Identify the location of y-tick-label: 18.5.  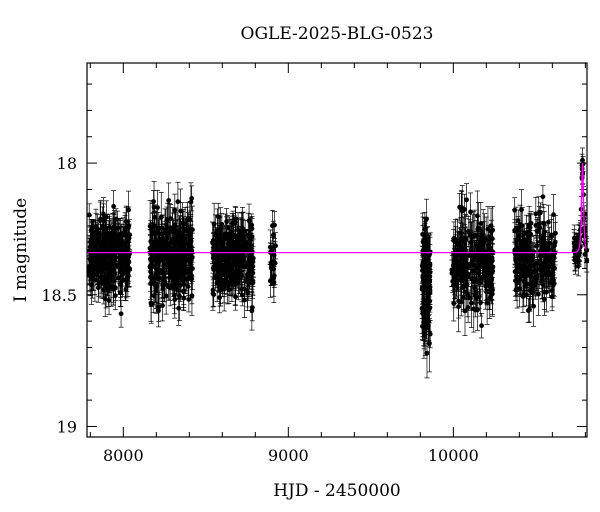
(59, 295).